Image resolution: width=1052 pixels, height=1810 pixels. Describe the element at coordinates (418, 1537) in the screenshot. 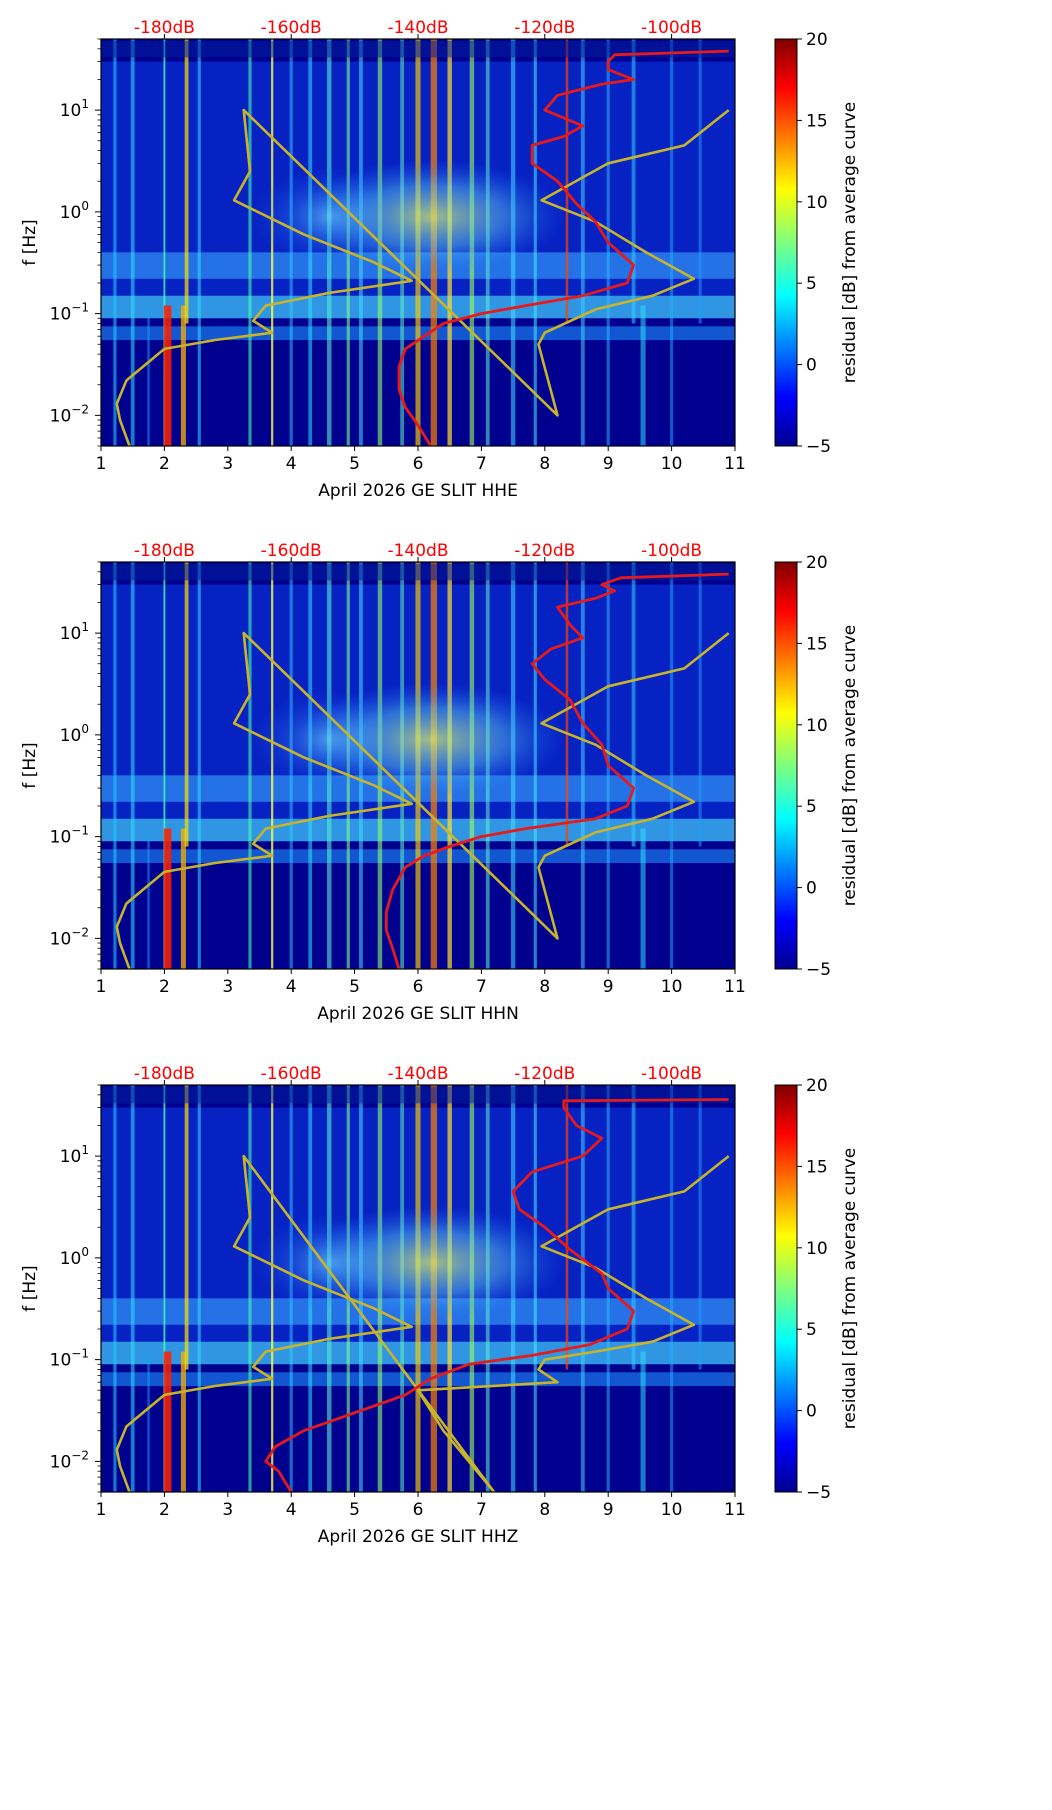

I see `x-axis-label: April 2026 GE SLIT HHZ` at that location.